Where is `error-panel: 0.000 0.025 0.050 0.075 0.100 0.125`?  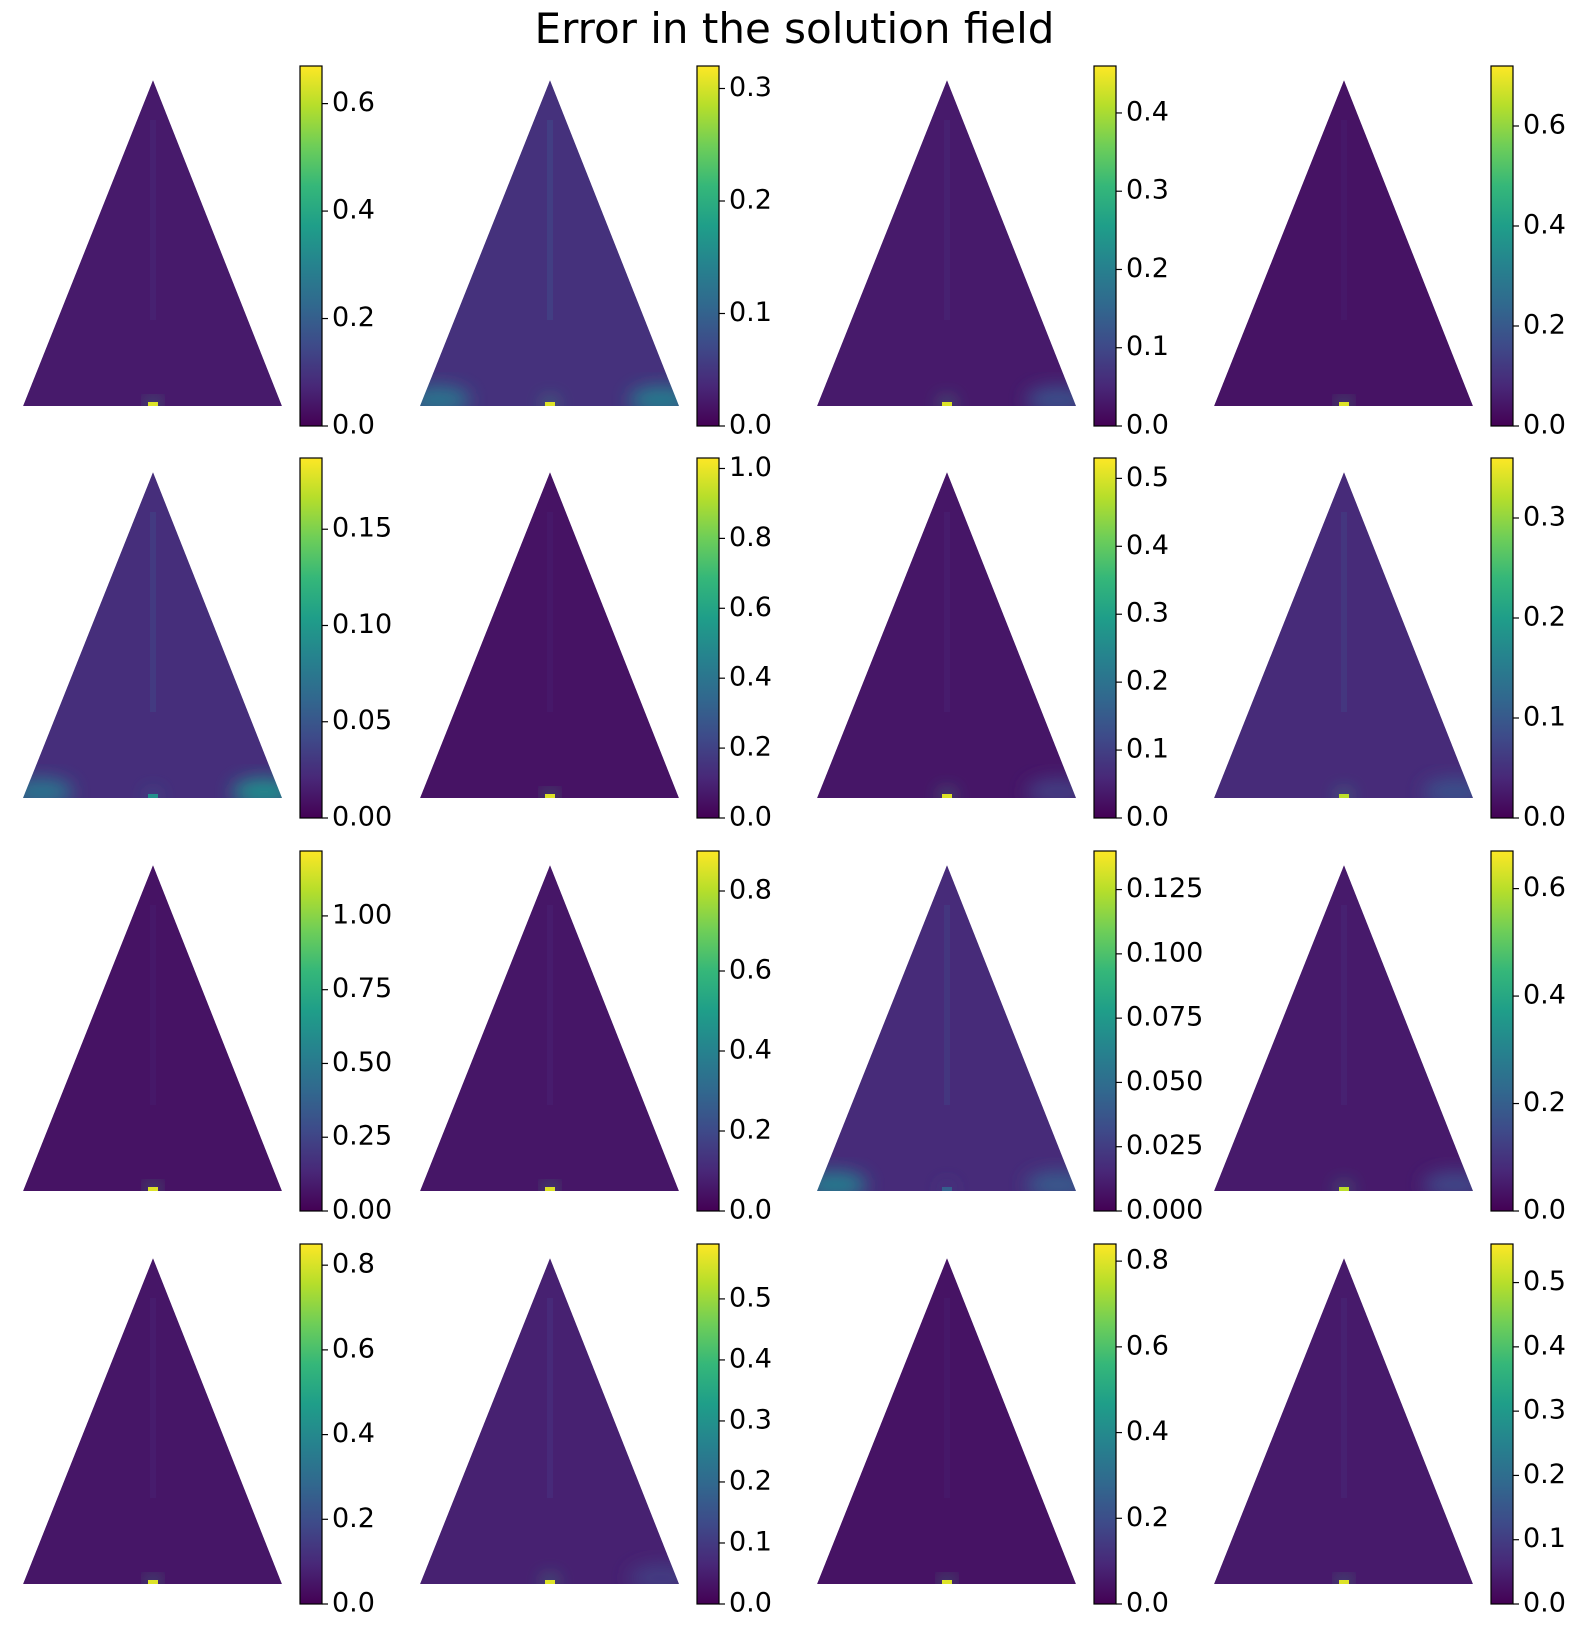 error-panel: 0.000 0.025 0.050 0.075 0.100 0.125 is located at coordinates (998, 1043).